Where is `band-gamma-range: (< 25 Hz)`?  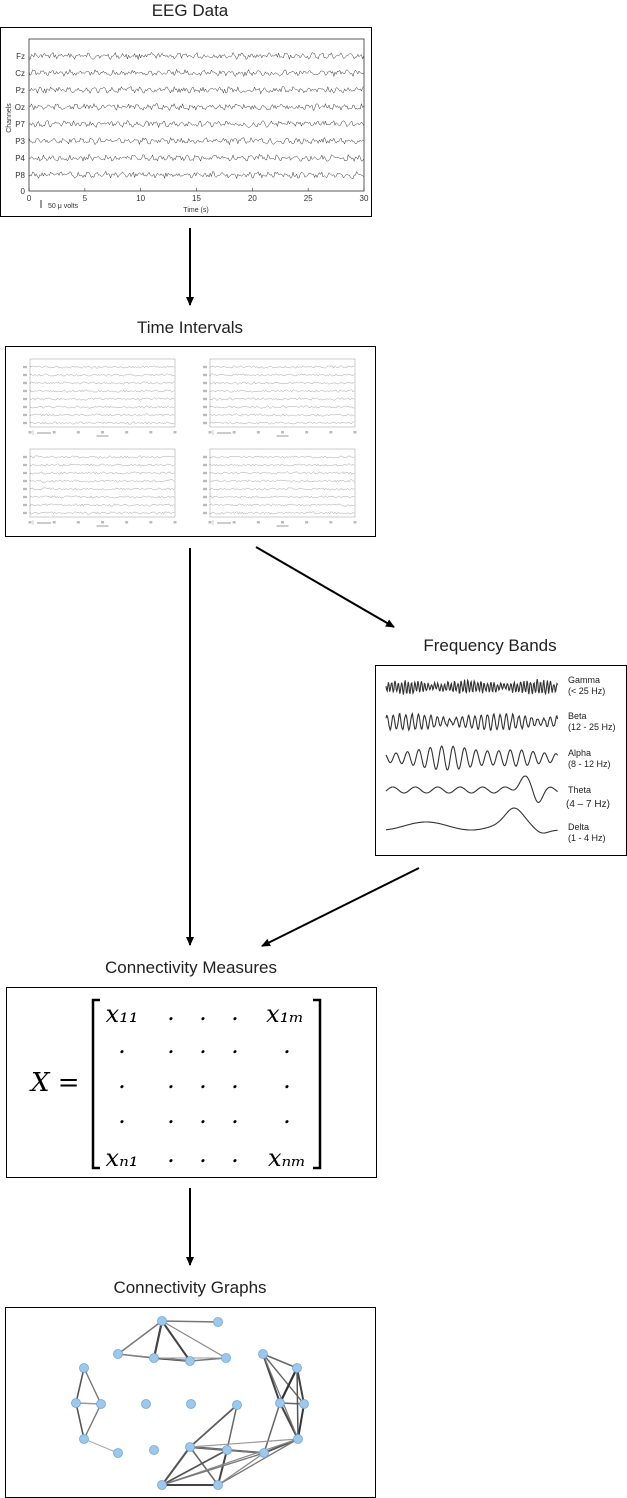 band-gamma-range: (< 25 Hz) is located at coordinates (586, 691).